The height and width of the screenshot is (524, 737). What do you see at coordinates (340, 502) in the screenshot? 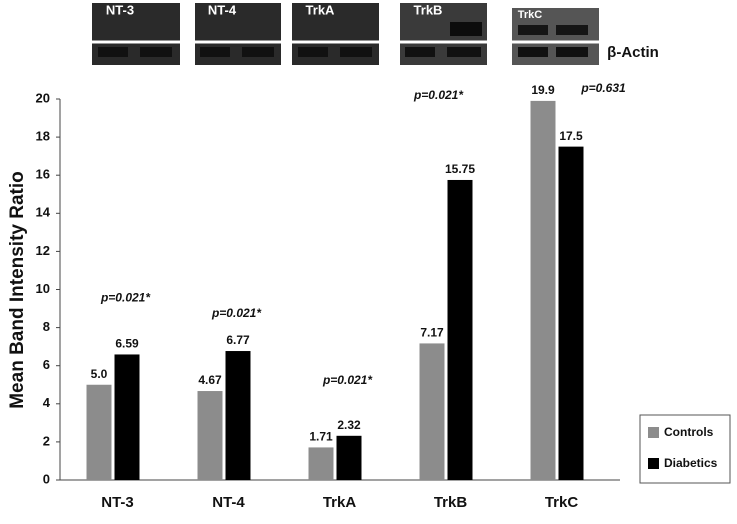
I see `x-tick-label: TrkA` at bounding box center [340, 502].